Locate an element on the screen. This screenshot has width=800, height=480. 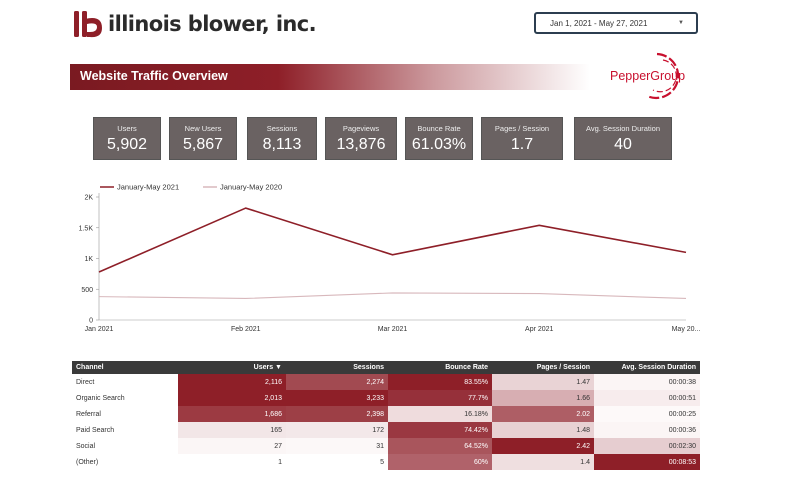
cell-pages-per-session: 1.66 is located at coordinates (543, 398).